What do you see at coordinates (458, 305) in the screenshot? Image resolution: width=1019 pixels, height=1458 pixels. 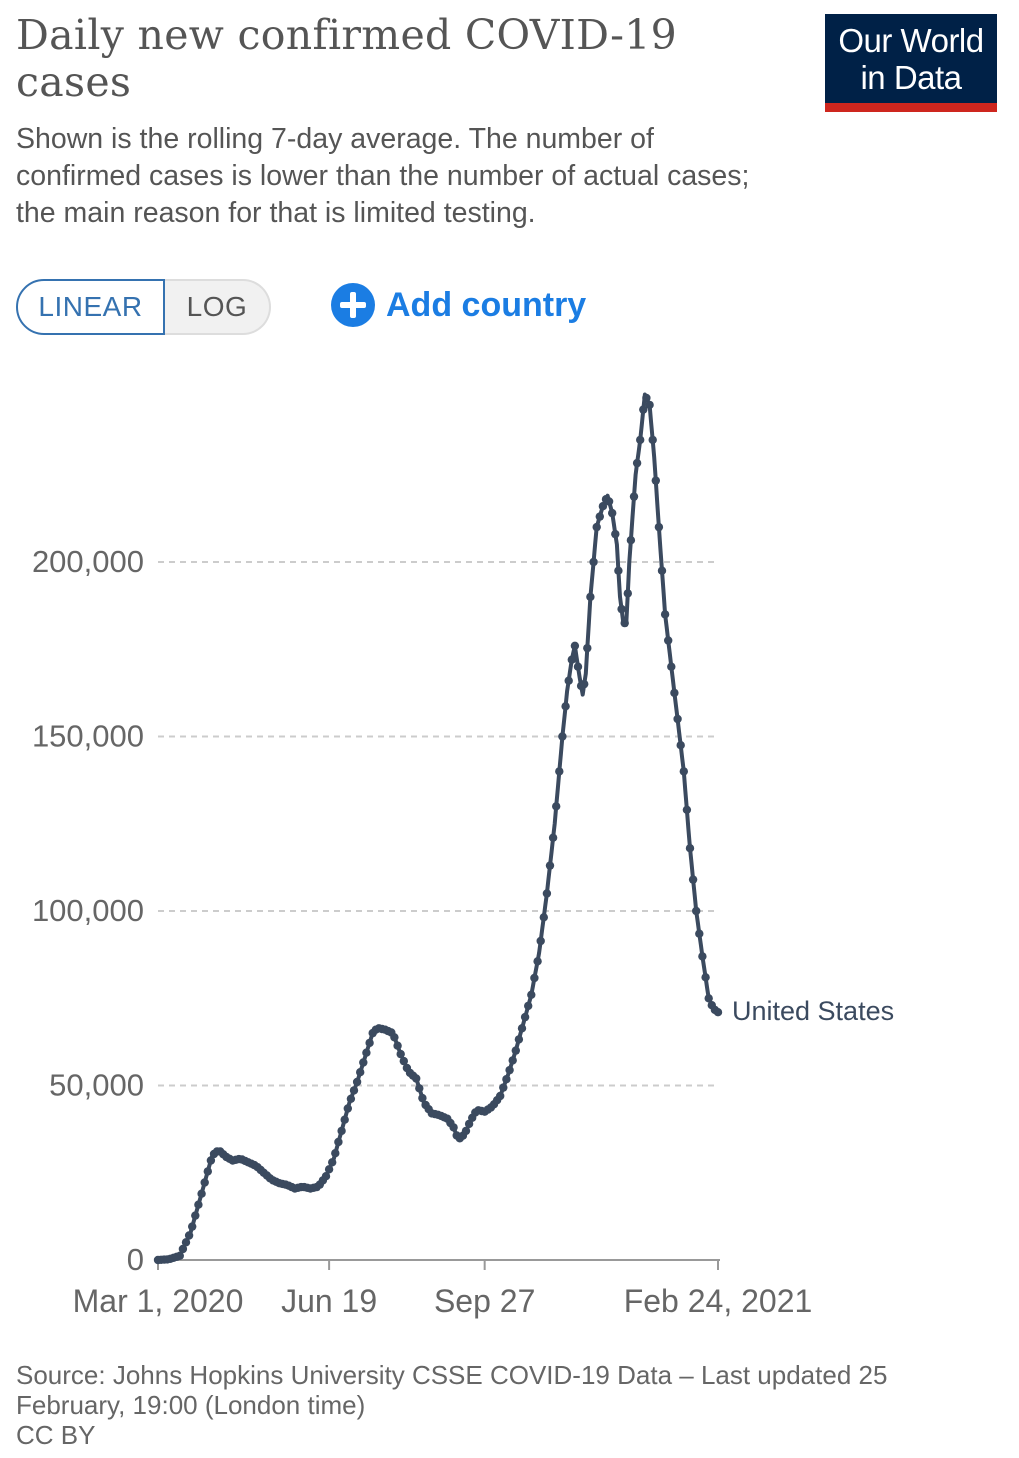 I see `add-country-button: Add country` at bounding box center [458, 305].